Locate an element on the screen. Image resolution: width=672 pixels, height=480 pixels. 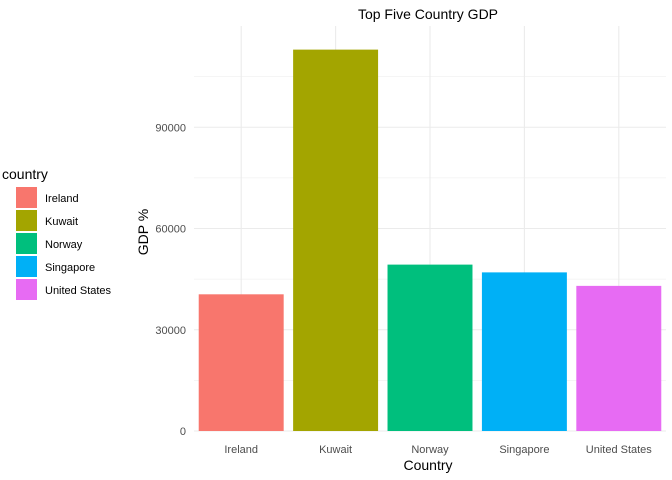
legend-label: Singapore is located at coordinates (70, 268).